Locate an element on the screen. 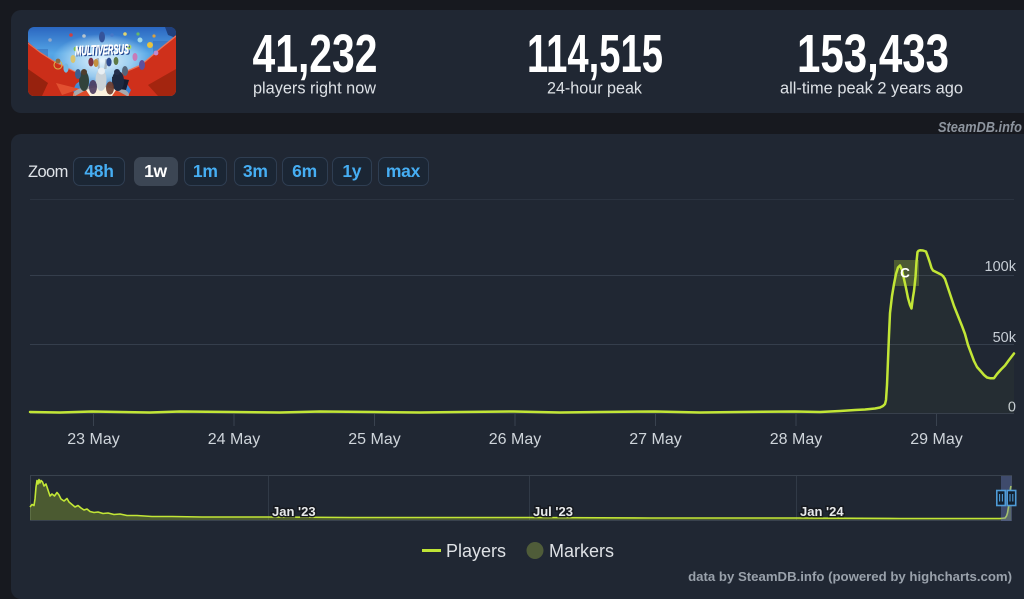 The image size is (1024, 599). svg-text: 23 May is located at coordinates (93, 439).